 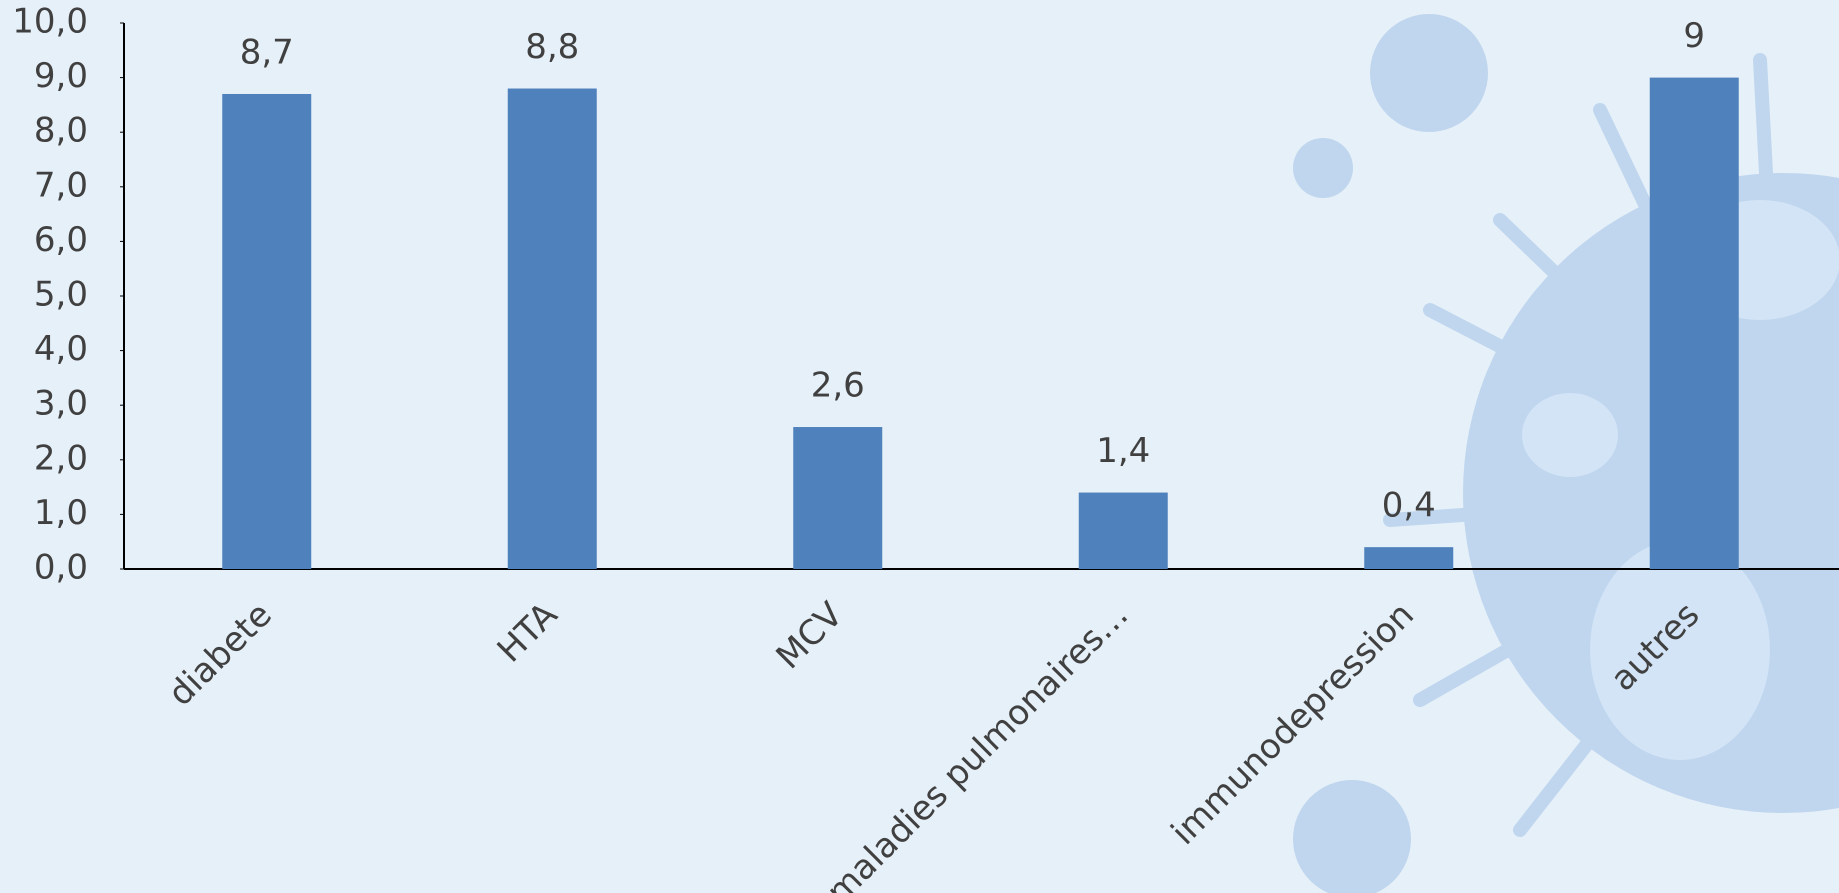 What do you see at coordinates (61, 458) in the screenshot?
I see `y-tick-label: 2,0` at bounding box center [61, 458].